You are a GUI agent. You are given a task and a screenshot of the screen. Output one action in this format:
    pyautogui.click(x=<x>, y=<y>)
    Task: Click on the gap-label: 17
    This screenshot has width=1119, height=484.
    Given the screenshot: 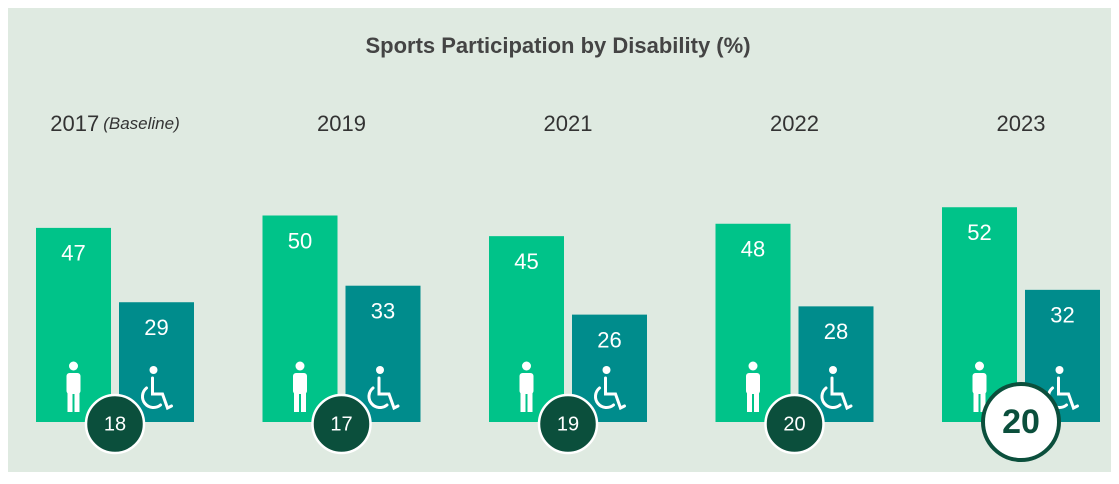 What is the action you would take?
    pyautogui.click(x=341, y=424)
    